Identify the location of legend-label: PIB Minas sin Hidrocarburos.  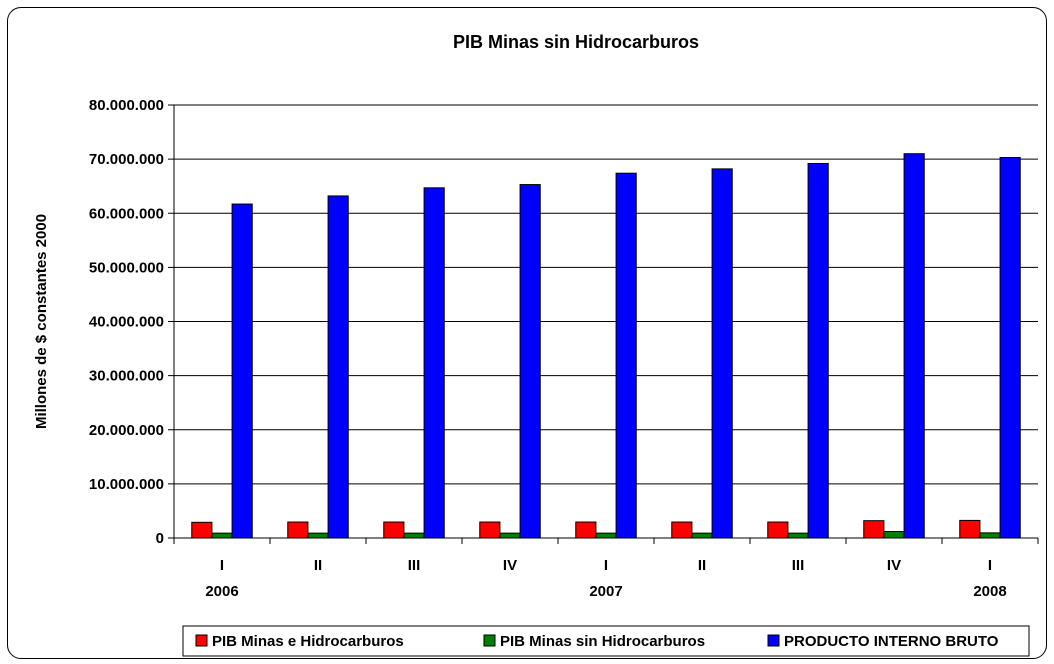
(602, 641).